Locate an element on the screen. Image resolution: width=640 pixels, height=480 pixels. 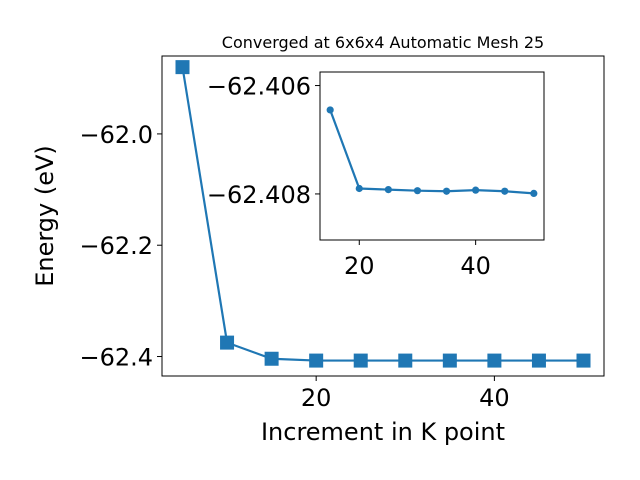
main-x-tick-label: 40 is located at coordinates (494, 398).